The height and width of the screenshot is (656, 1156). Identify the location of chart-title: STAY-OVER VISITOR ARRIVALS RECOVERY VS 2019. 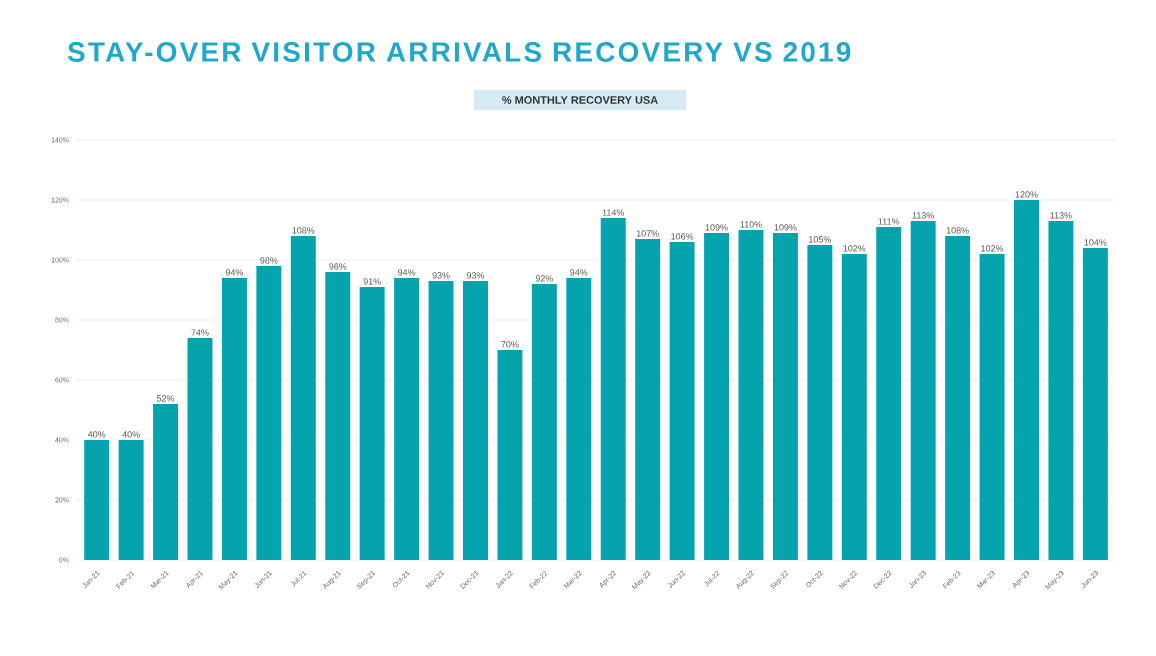
(459, 52).